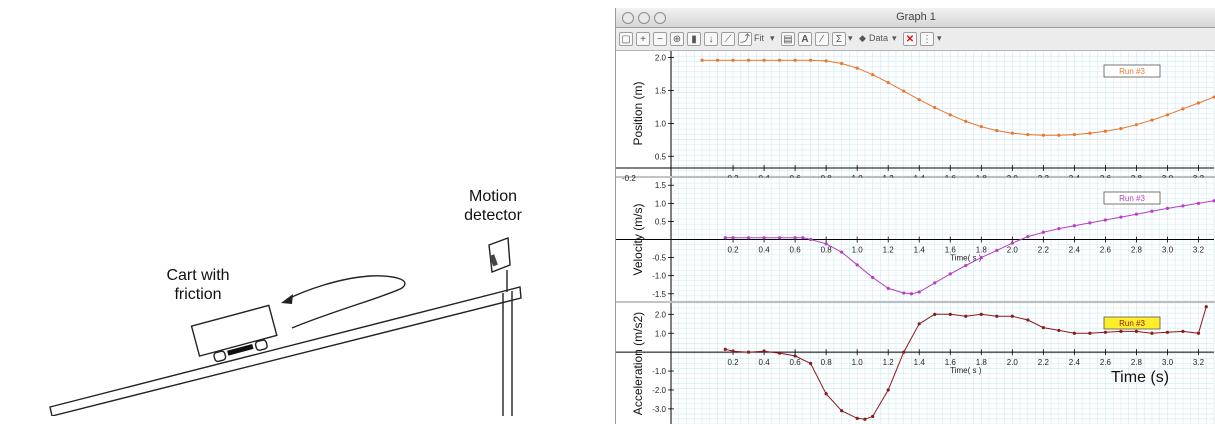 This screenshot has width=1215, height=424. I want to click on x-tick-label: 3.2, so click(1199, 250).